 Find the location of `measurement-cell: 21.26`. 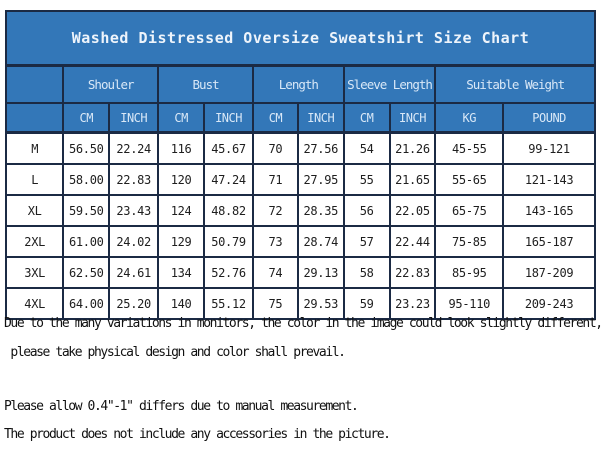

measurement-cell: 21.26 is located at coordinates (412, 148).